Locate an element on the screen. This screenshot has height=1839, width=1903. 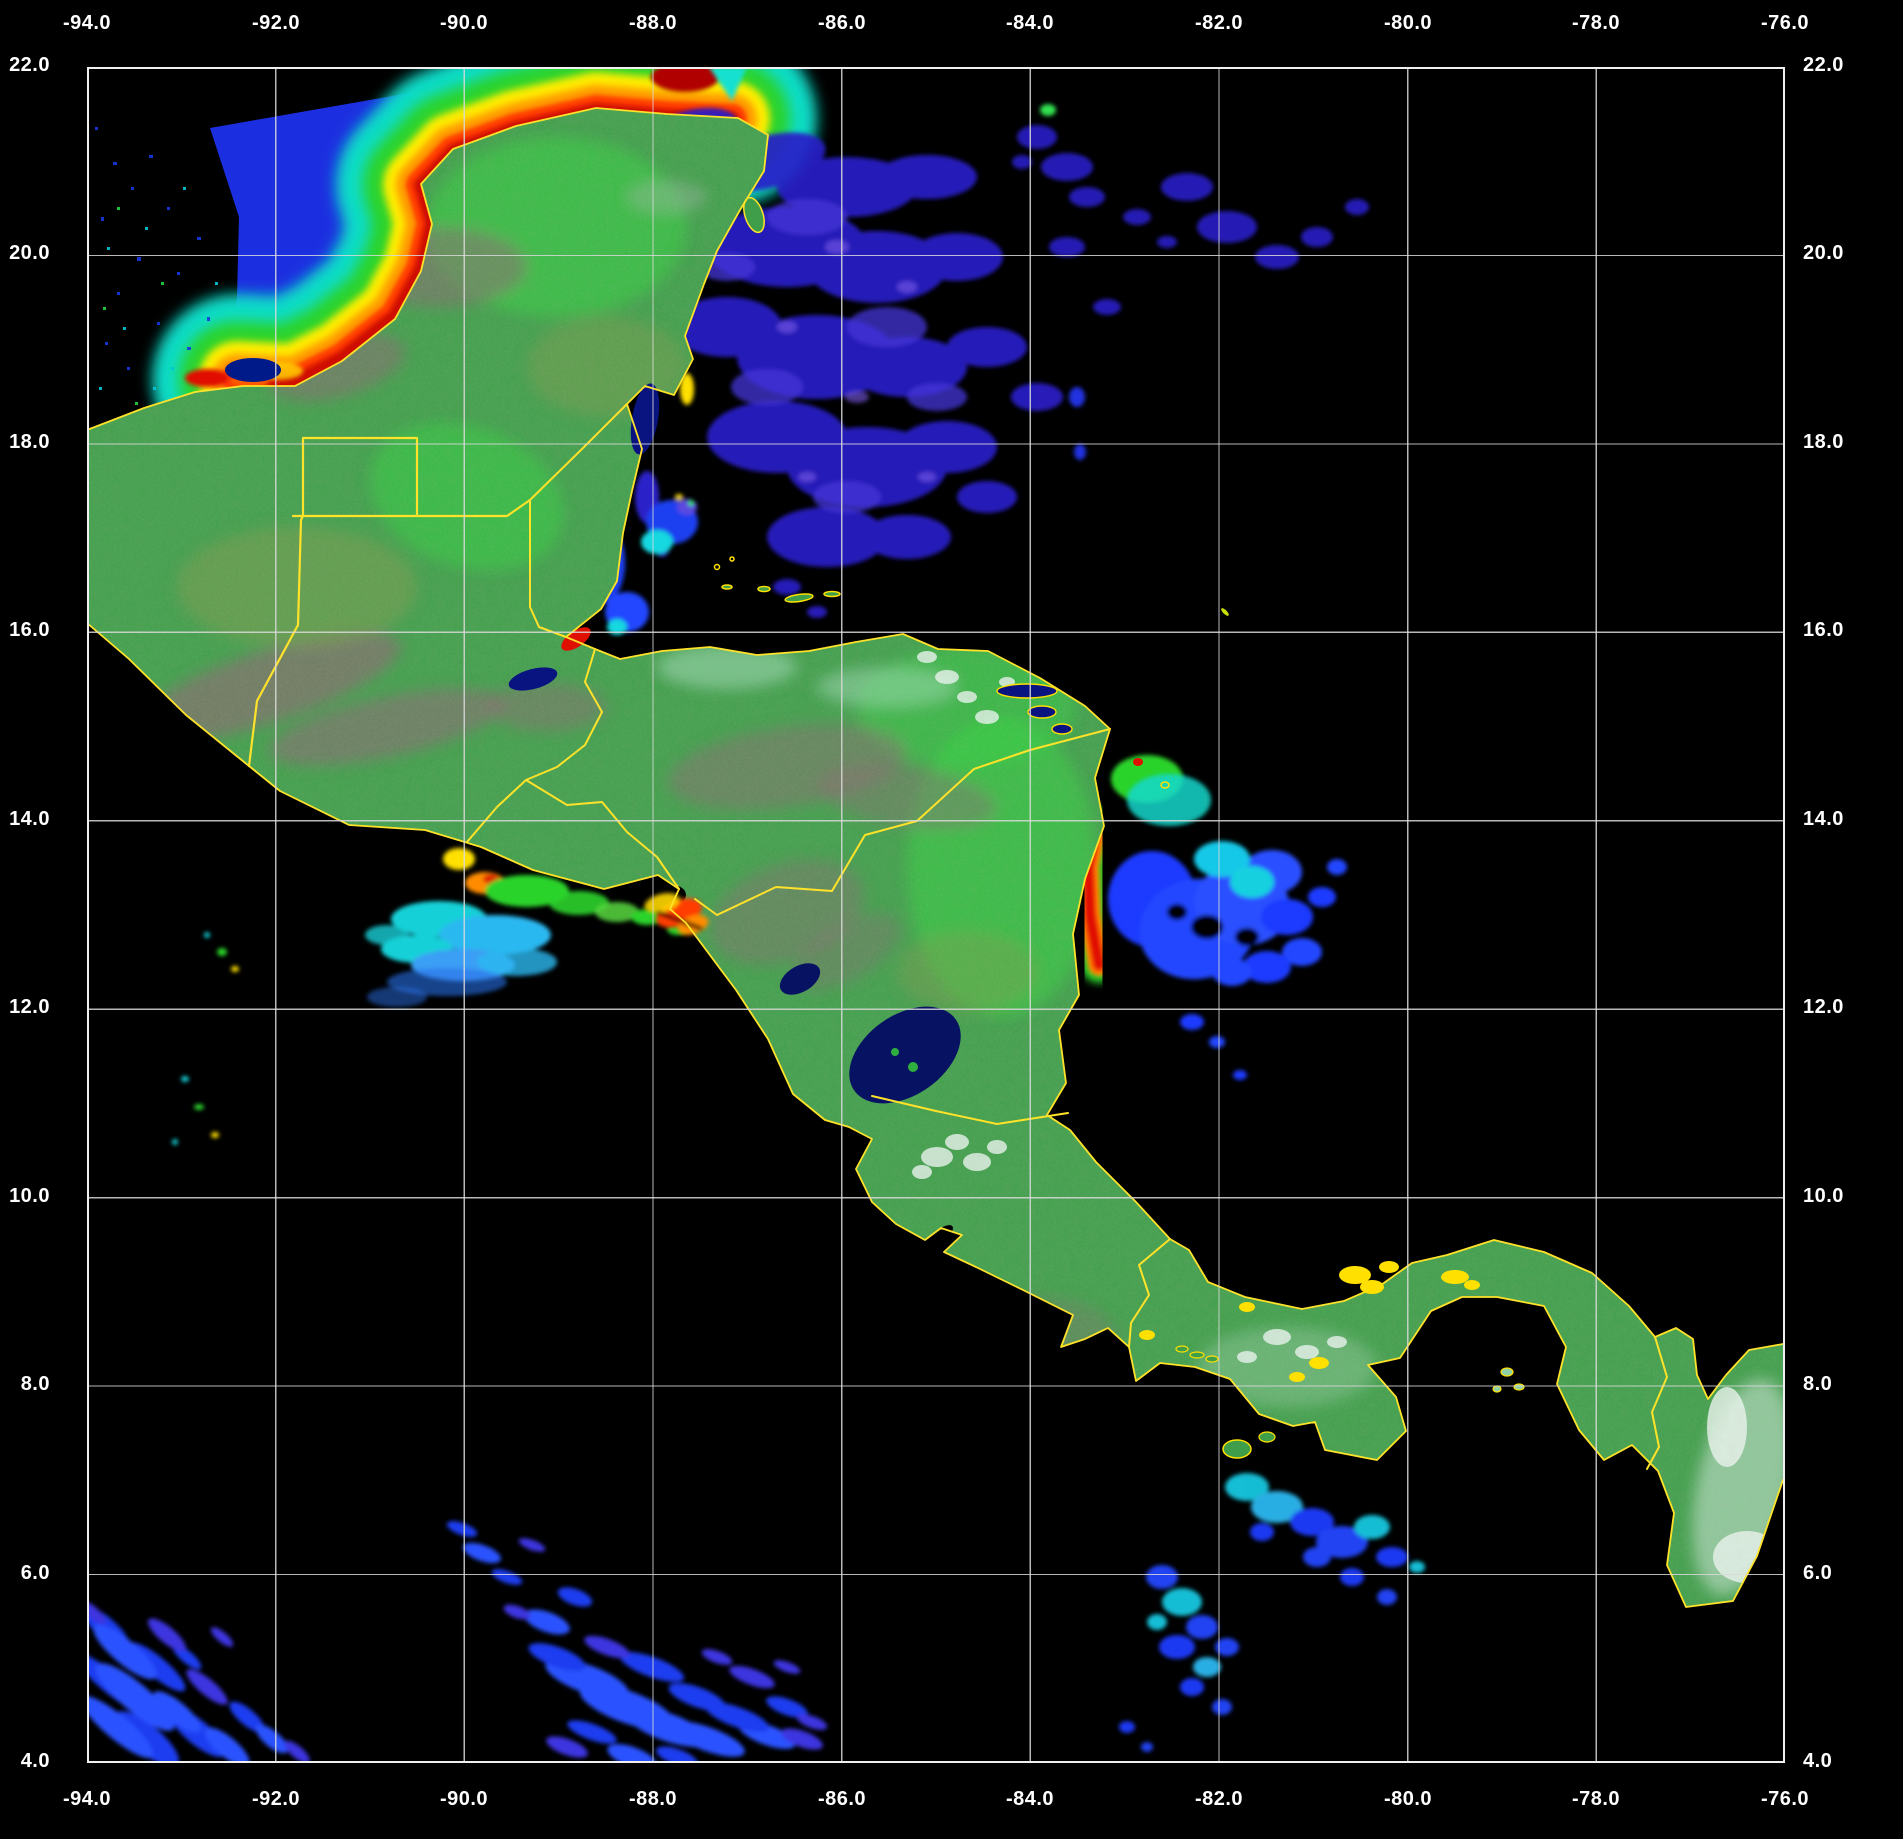
lon-tick-top: -92.0 is located at coordinates (276, 23).